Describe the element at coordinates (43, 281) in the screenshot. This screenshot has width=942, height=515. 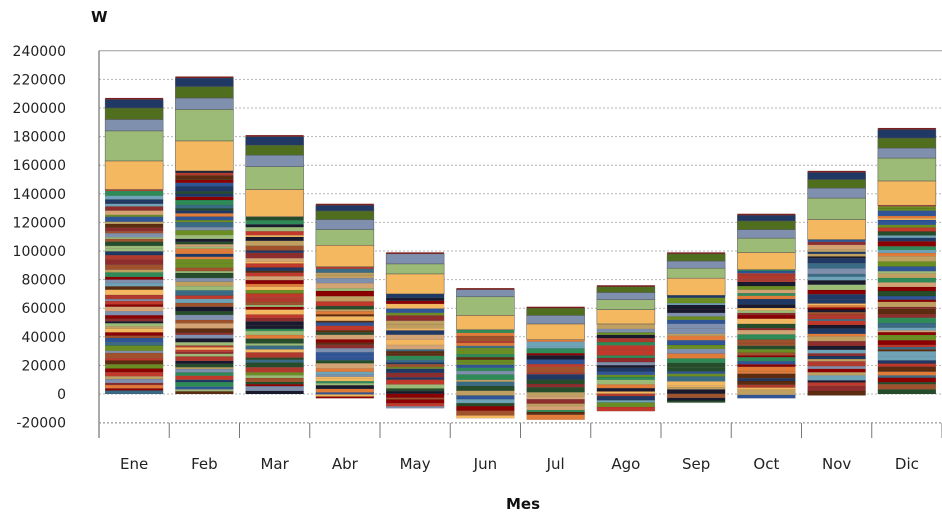
I see `y-tick-label: 80000` at that location.